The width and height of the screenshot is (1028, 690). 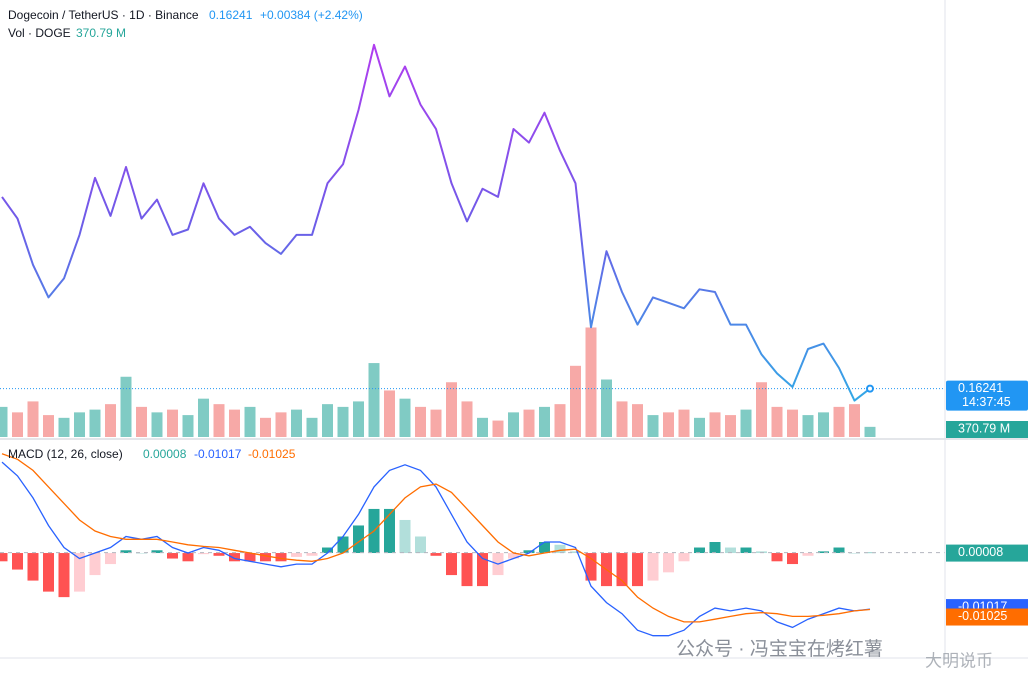 What do you see at coordinates (982, 616) in the screenshot?
I see `macd-label: -0.01025` at bounding box center [982, 616].